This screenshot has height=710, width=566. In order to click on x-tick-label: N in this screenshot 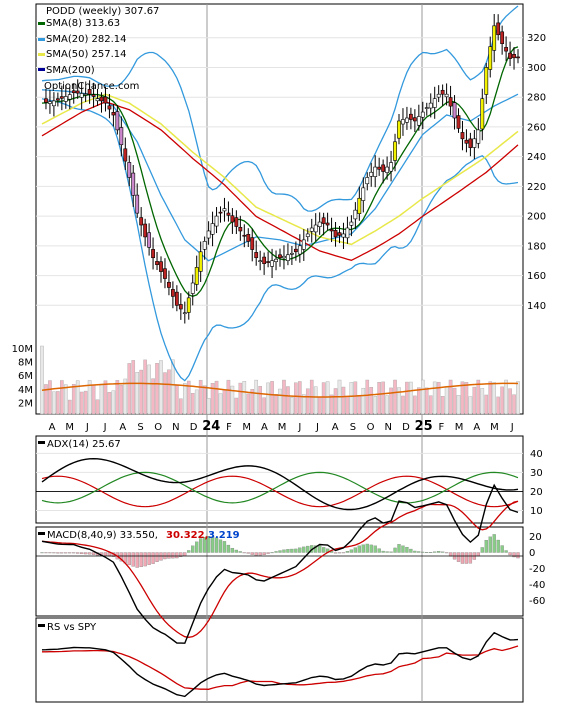, I will do `click(175, 427)`.